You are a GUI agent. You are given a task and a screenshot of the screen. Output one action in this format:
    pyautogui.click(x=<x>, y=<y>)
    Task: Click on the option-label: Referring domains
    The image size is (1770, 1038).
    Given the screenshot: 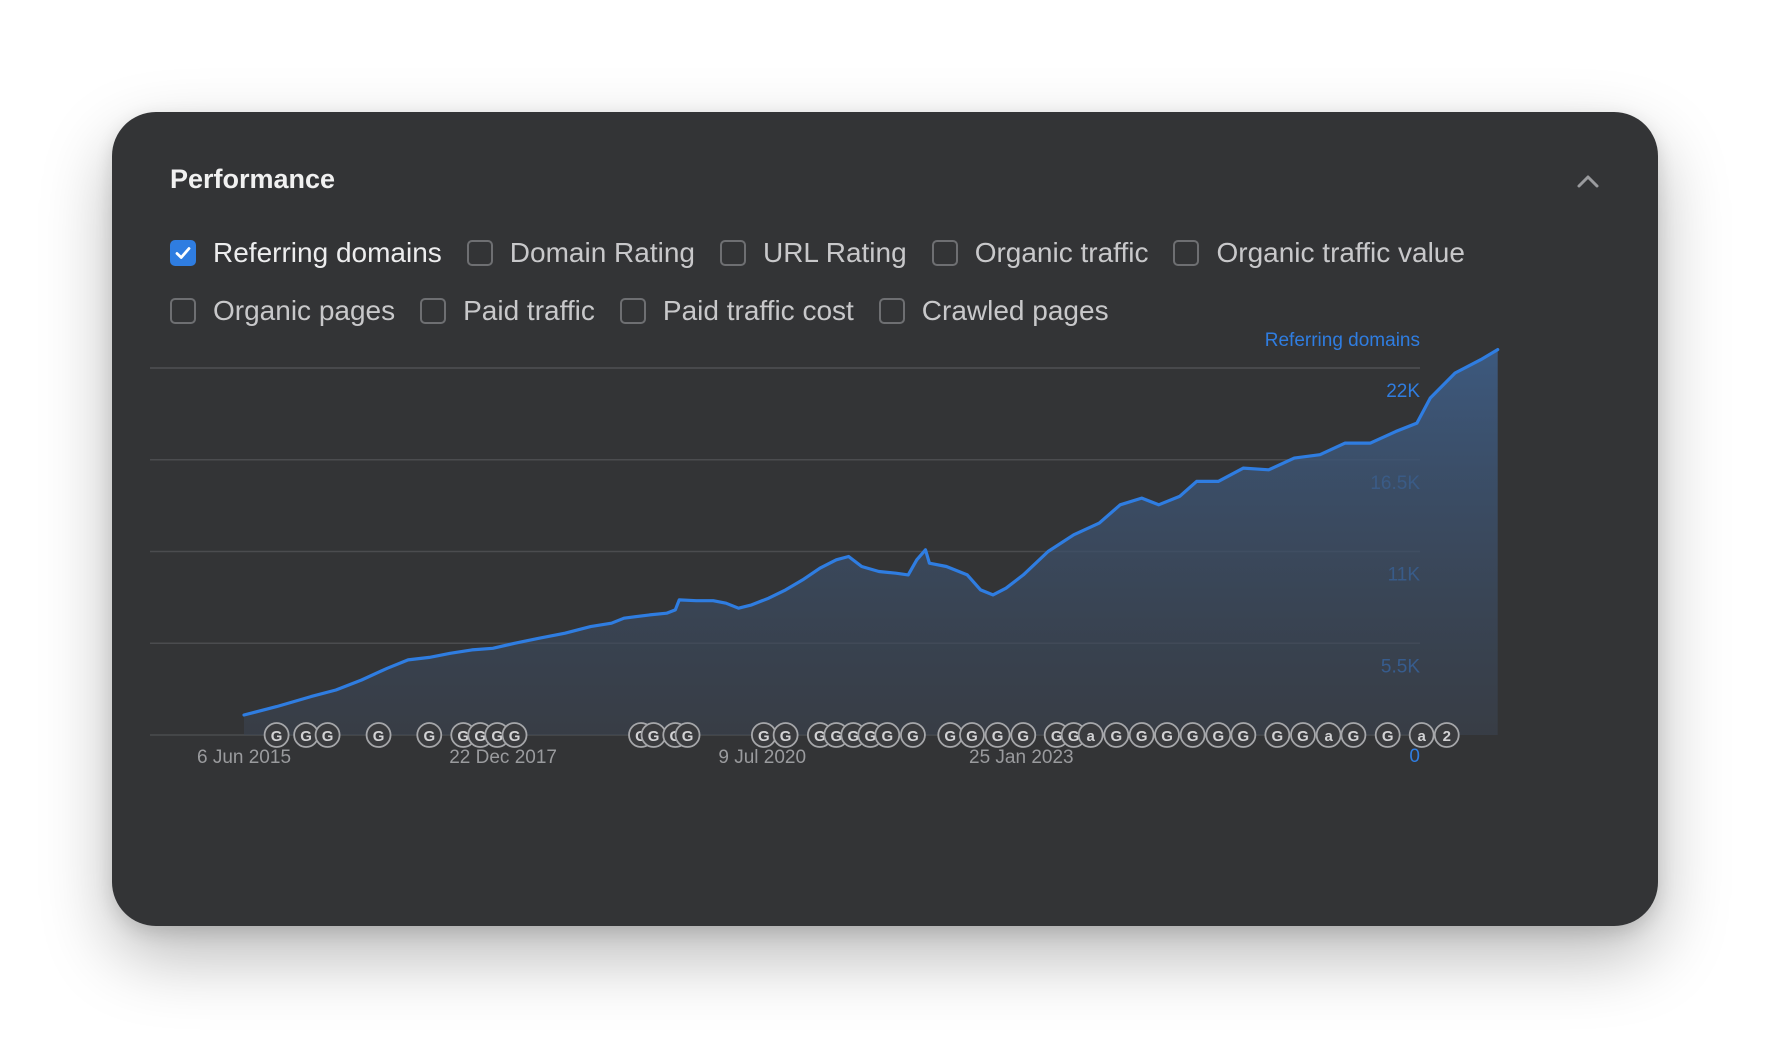 What is the action you would take?
    pyautogui.click(x=327, y=252)
    